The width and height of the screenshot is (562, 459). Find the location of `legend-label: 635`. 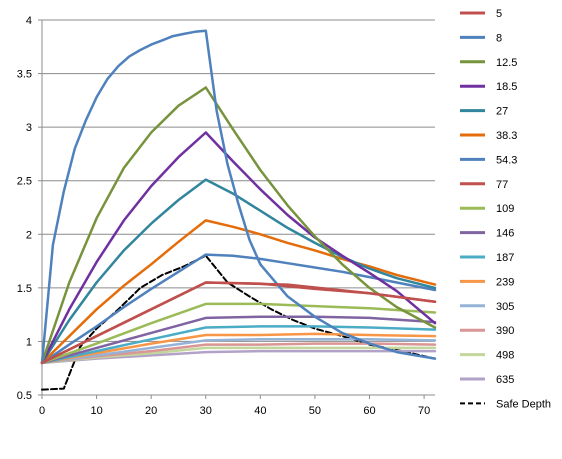

legend-label: 635 is located at coordinates (505, 380).